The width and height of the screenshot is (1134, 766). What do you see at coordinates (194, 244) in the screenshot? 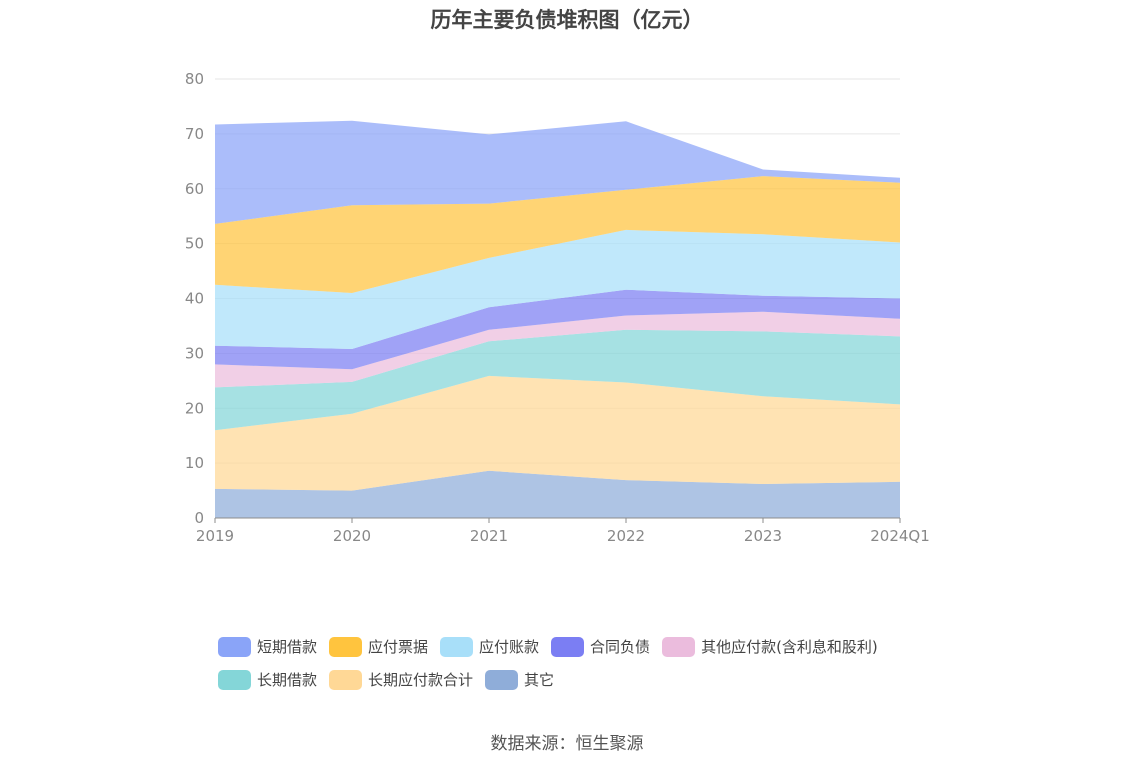
I see `y-tick-label: 50` at bounding box center [194, 244].